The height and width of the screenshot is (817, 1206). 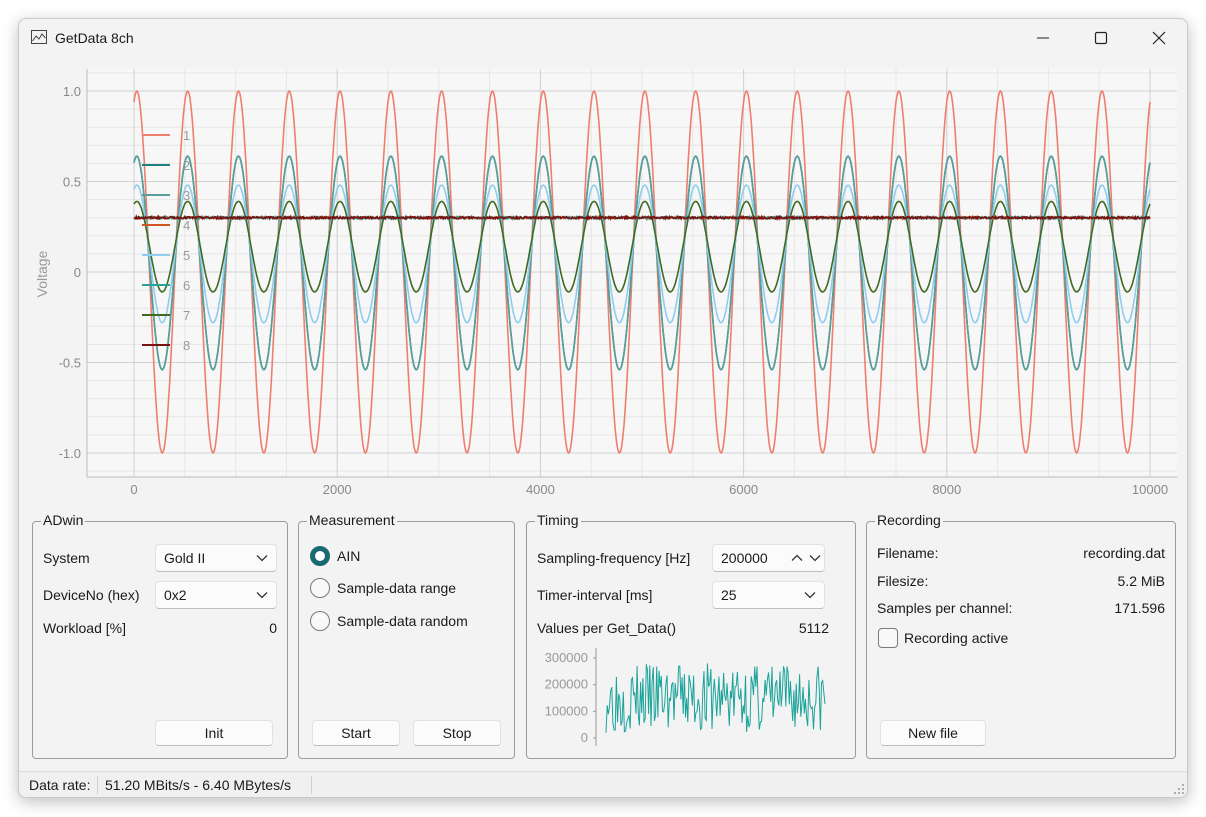 I want to click on mini-y-tick-label: 100000, so click(x=566, y=710).